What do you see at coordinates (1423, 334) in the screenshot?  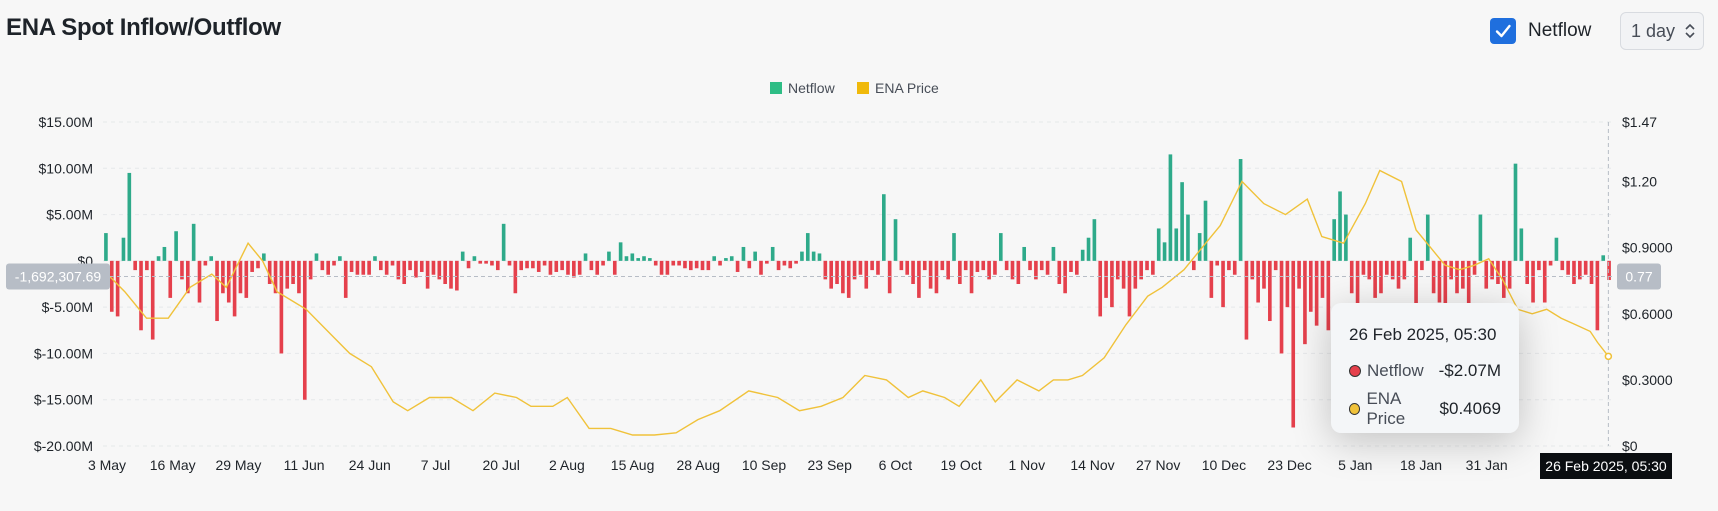 I see `tooltip-date: 26 Feb 2025, 05:30` at bounding box center [1423, 334].